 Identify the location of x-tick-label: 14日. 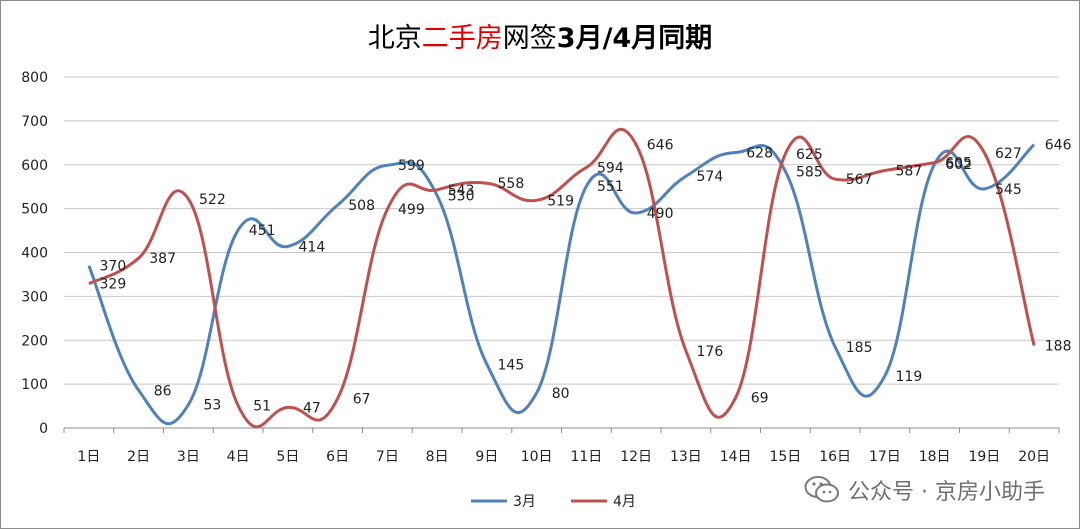
(736, 457).